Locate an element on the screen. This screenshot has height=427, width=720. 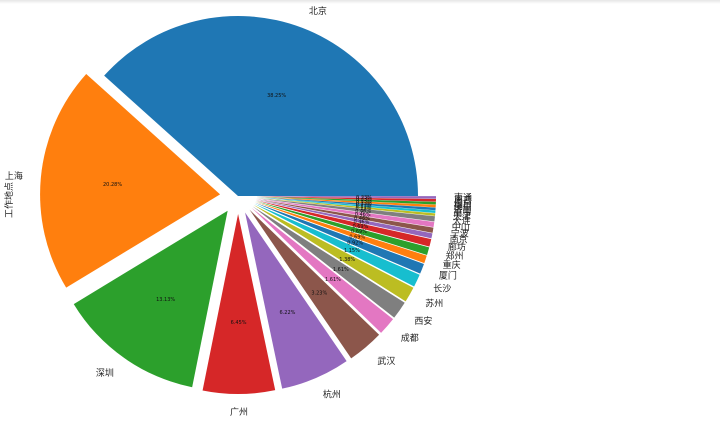
slice-percent-label-13: 0.69% is located at coordinates (359, 232).